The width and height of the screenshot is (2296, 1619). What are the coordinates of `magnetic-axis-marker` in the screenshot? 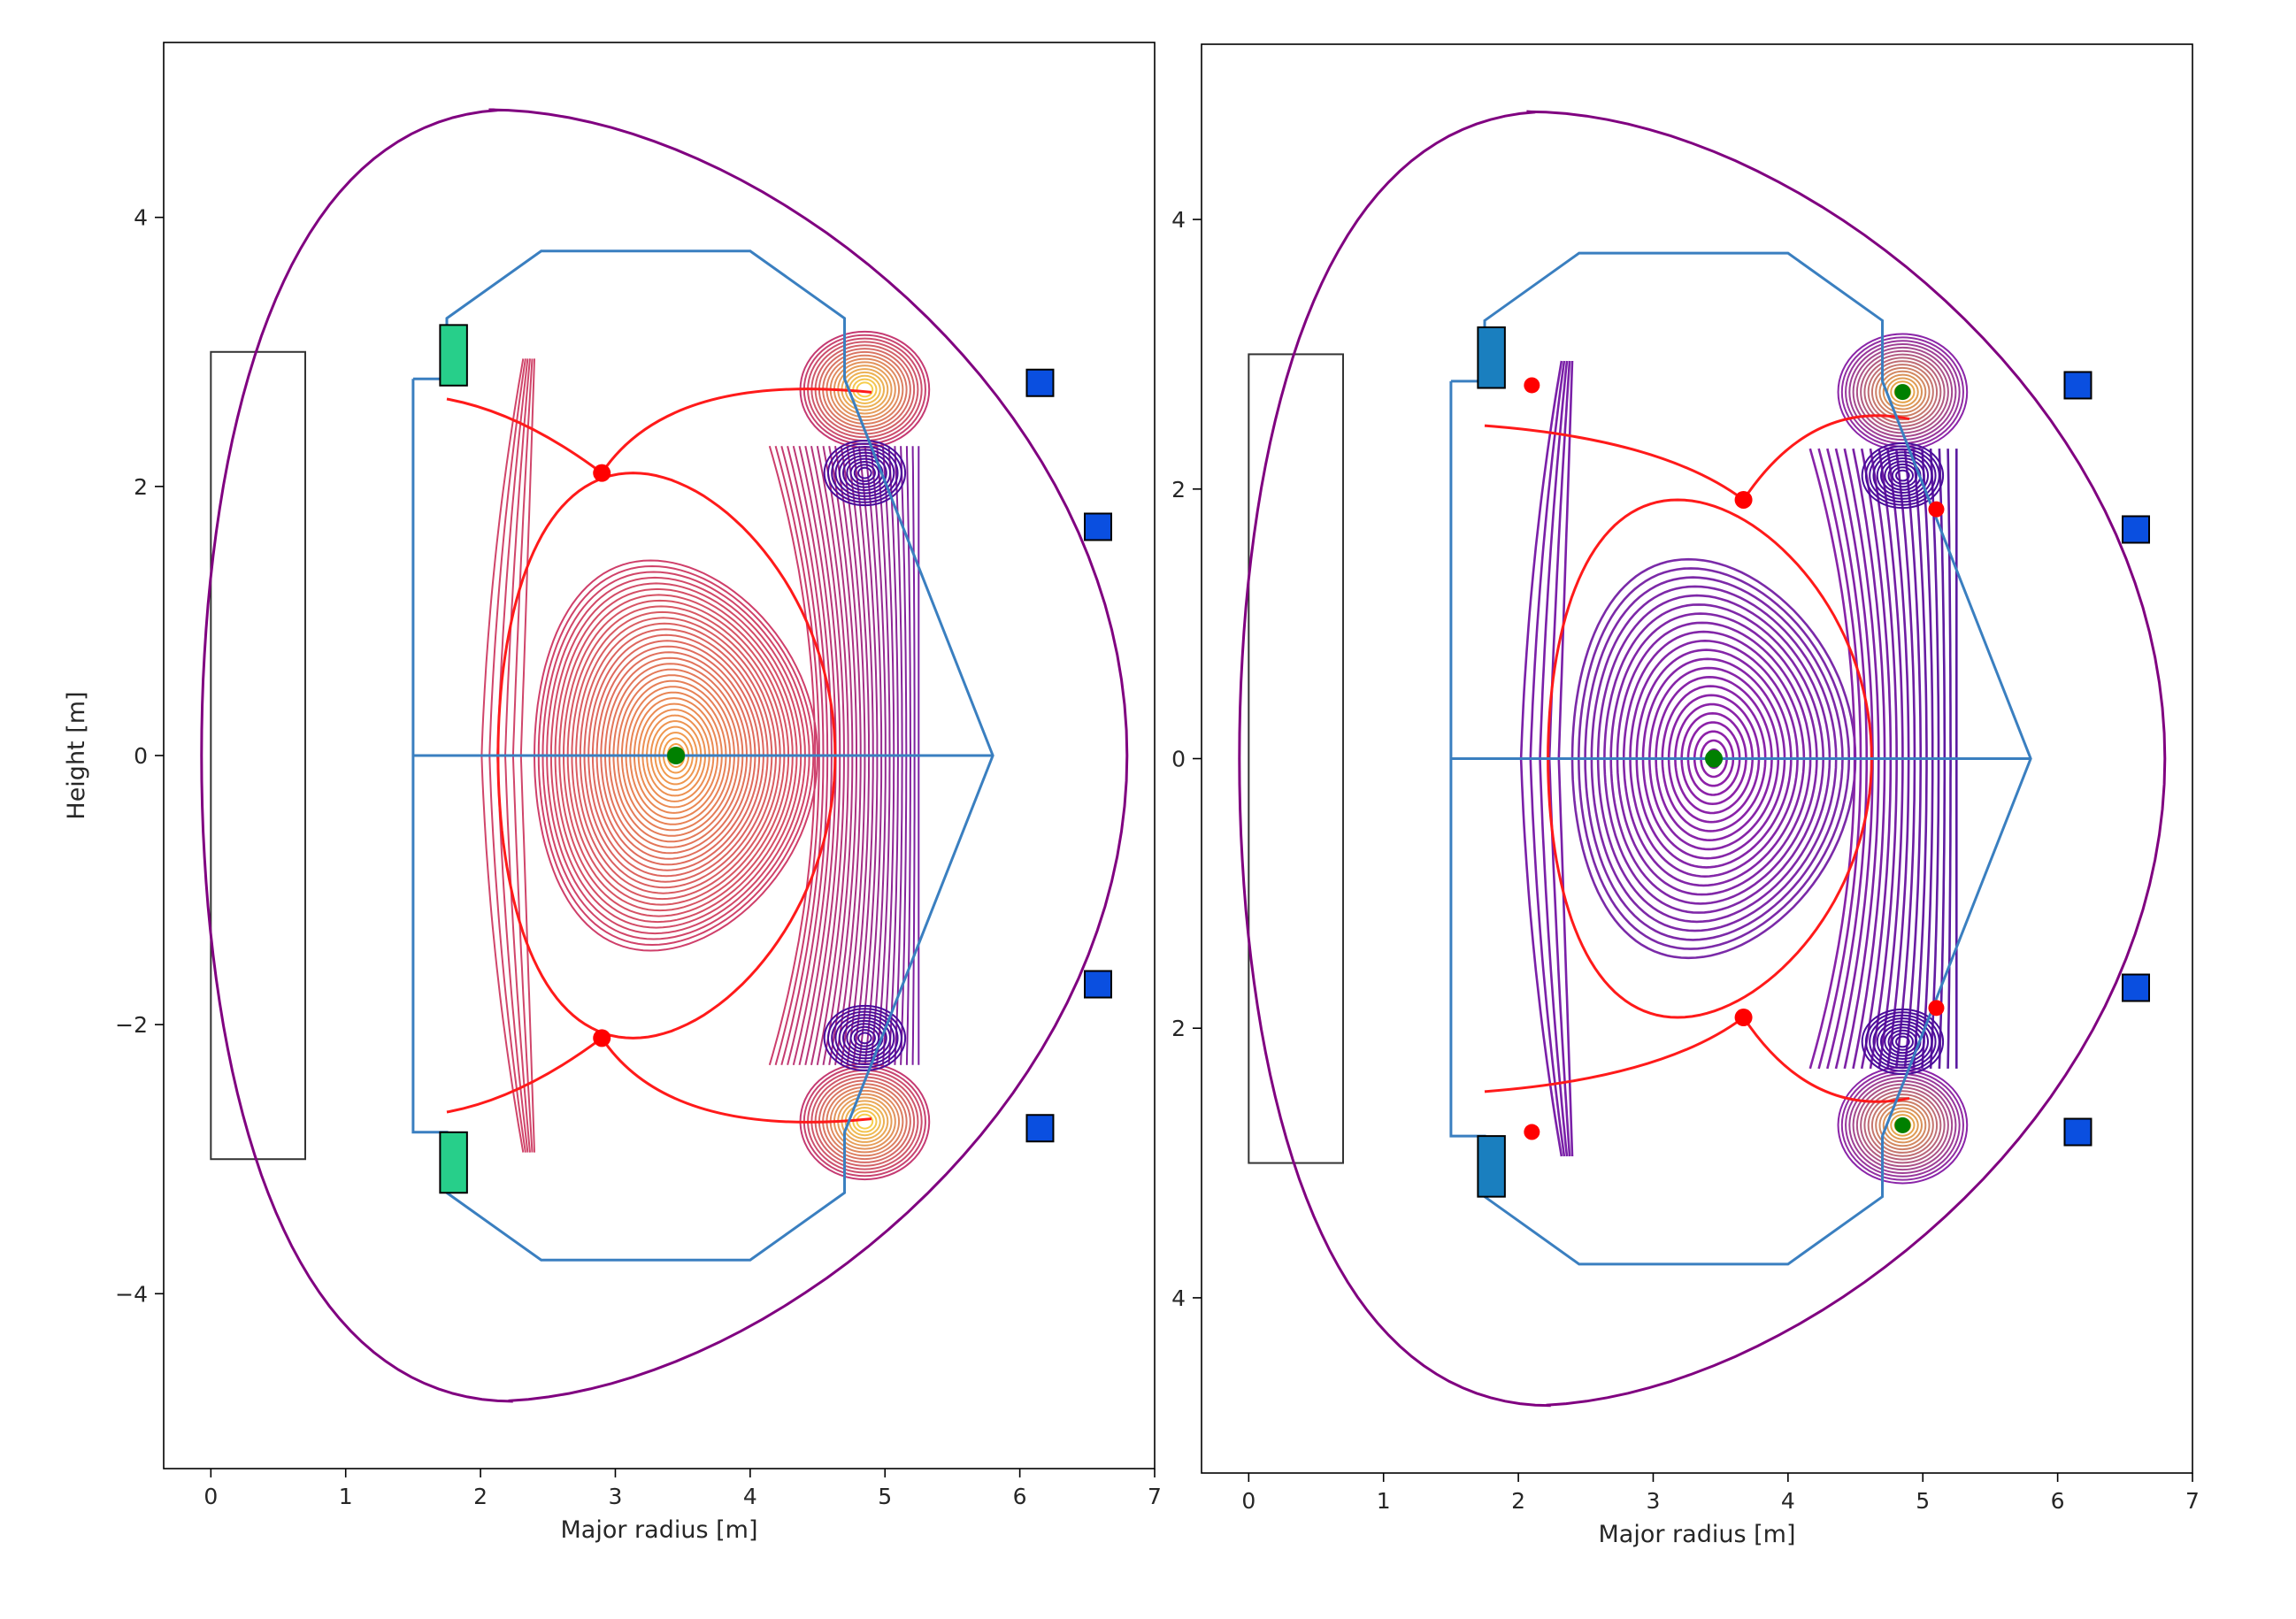 It's located at (1715, 758).